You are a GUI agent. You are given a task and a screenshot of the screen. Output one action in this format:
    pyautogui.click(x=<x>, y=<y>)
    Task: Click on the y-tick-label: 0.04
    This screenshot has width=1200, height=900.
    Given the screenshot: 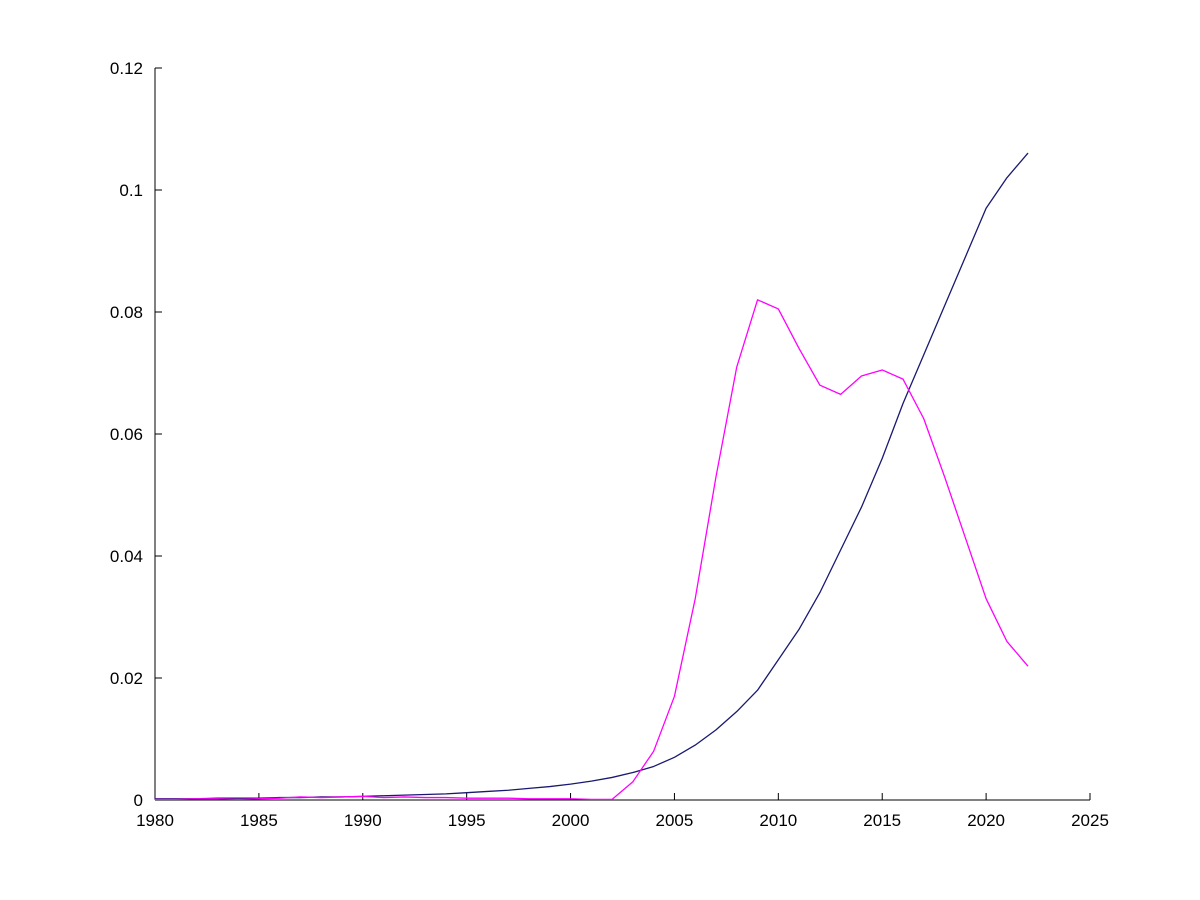 What is the action you would take?
    pyautogui.click(x=126, y=556)
    